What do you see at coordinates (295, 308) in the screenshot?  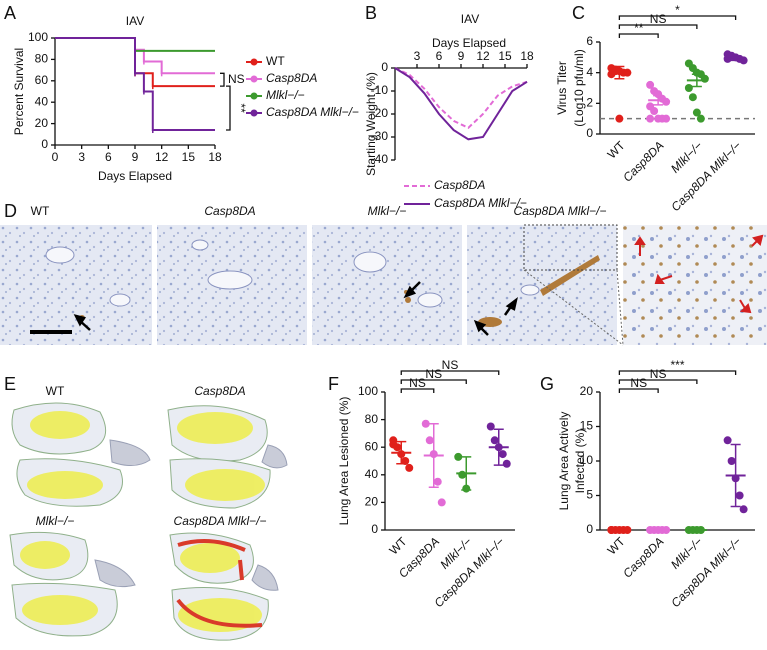 I see `arrows` at bounding box center [295, 308].